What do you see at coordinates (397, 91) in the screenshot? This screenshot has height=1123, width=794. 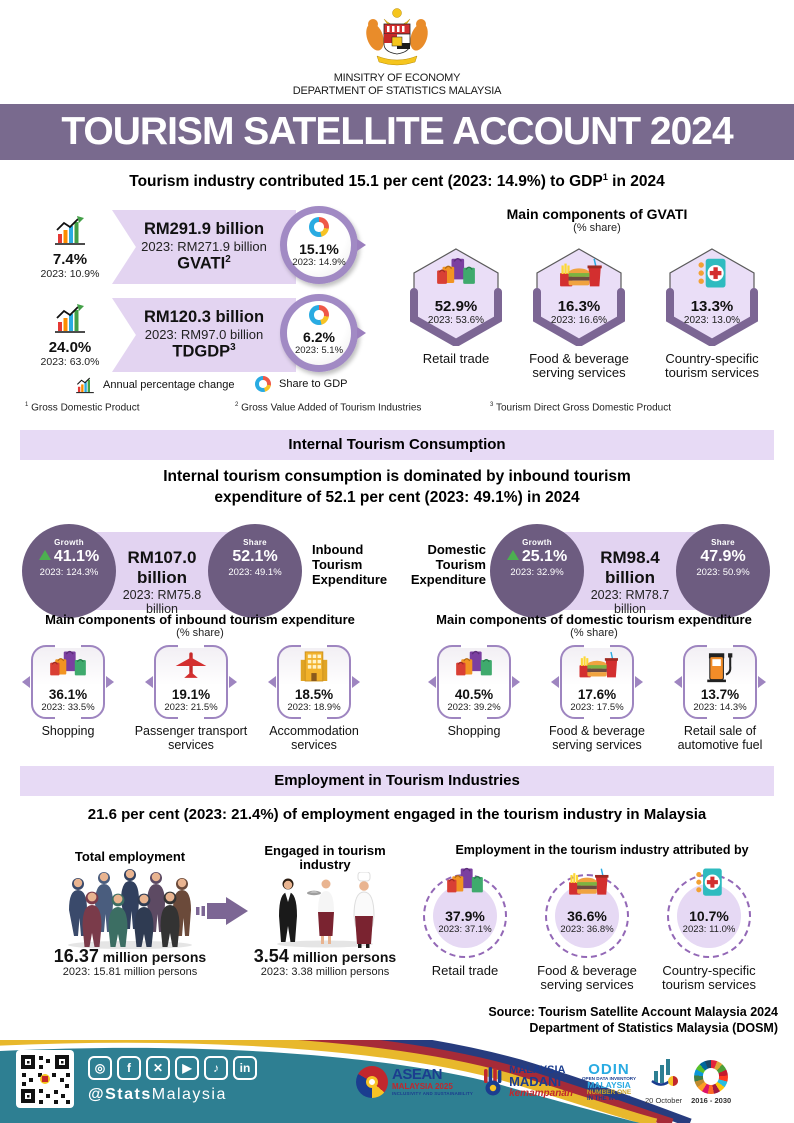 I see `ministry-line2: DEPARTMENT OF STATISTICS MALAYSIA` at bounding box center [397, 91].